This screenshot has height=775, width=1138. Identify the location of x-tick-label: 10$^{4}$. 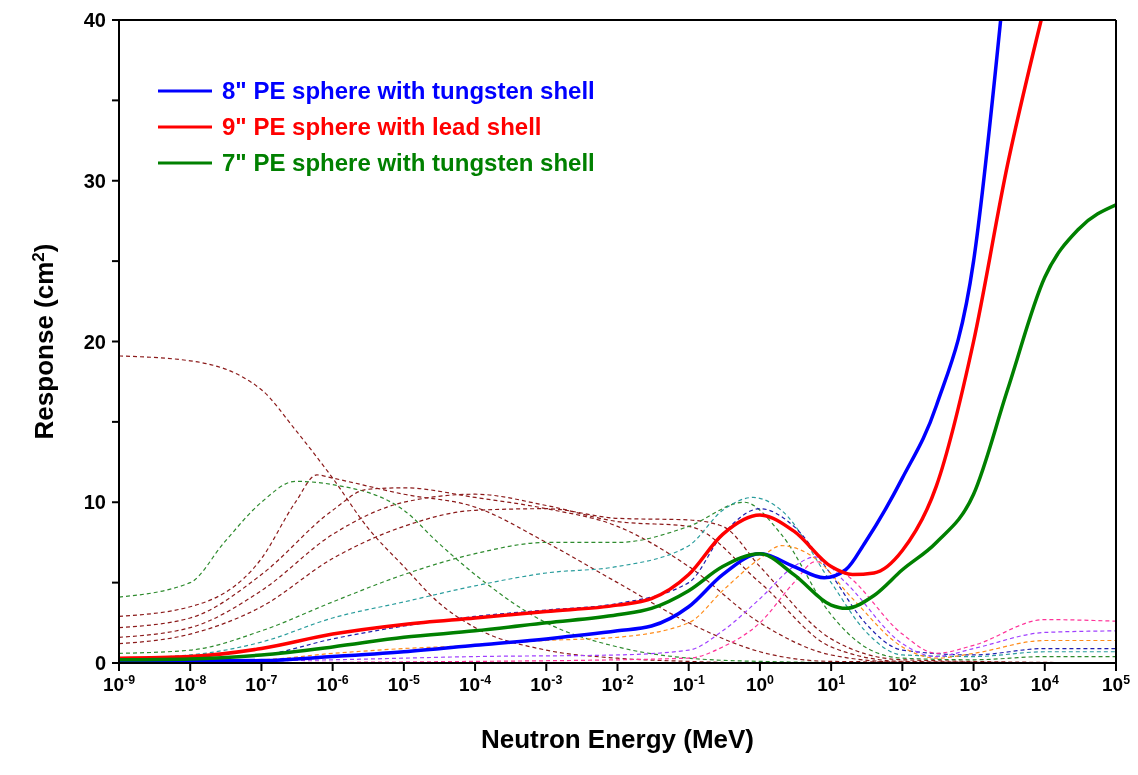
(1044, 684).